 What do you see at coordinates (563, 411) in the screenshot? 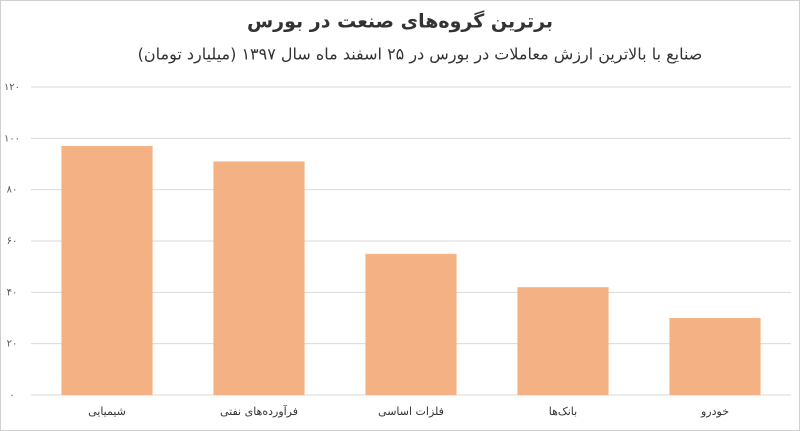
I see `x-tick-label: بانک‌ها` at bounding box center [563, 411].